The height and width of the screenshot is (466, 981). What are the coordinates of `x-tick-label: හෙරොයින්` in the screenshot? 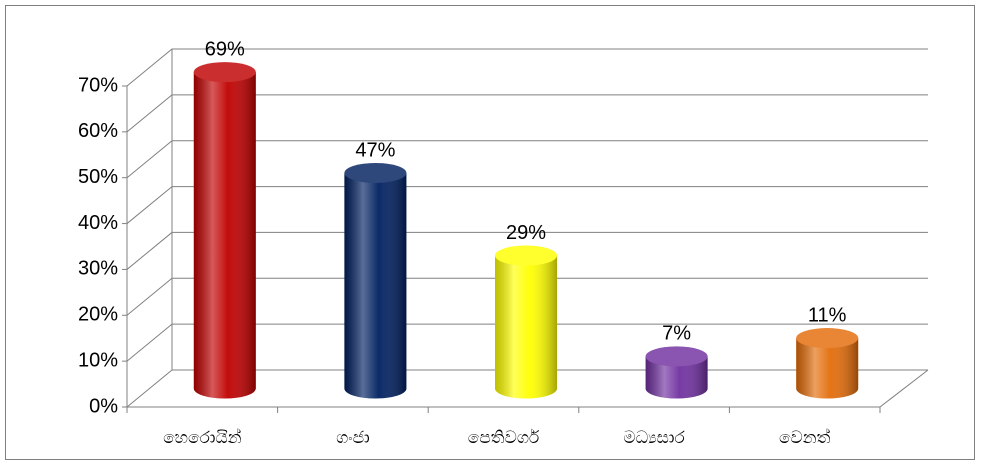 It's located at (202, 438).